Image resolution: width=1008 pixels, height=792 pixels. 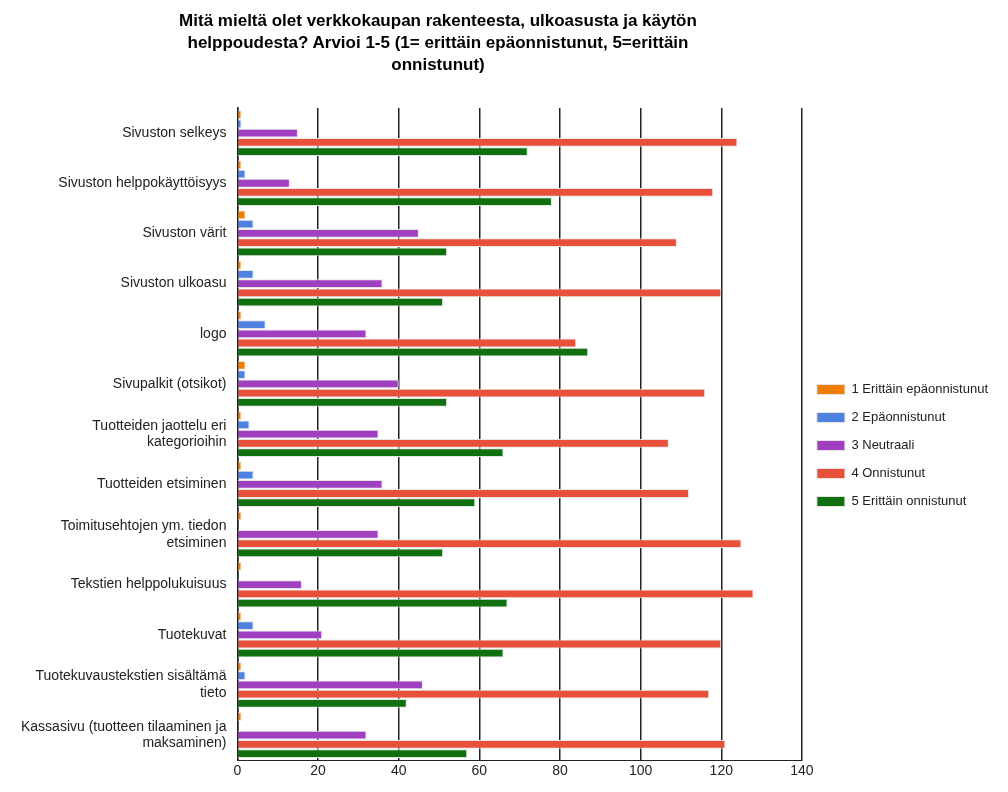 What do you see at coordinates (131, 684) in the screenshot?
I see `y-tick-label: Tuotekuvaustekstien sisältämä tieto` at bounding box center [131, 684].